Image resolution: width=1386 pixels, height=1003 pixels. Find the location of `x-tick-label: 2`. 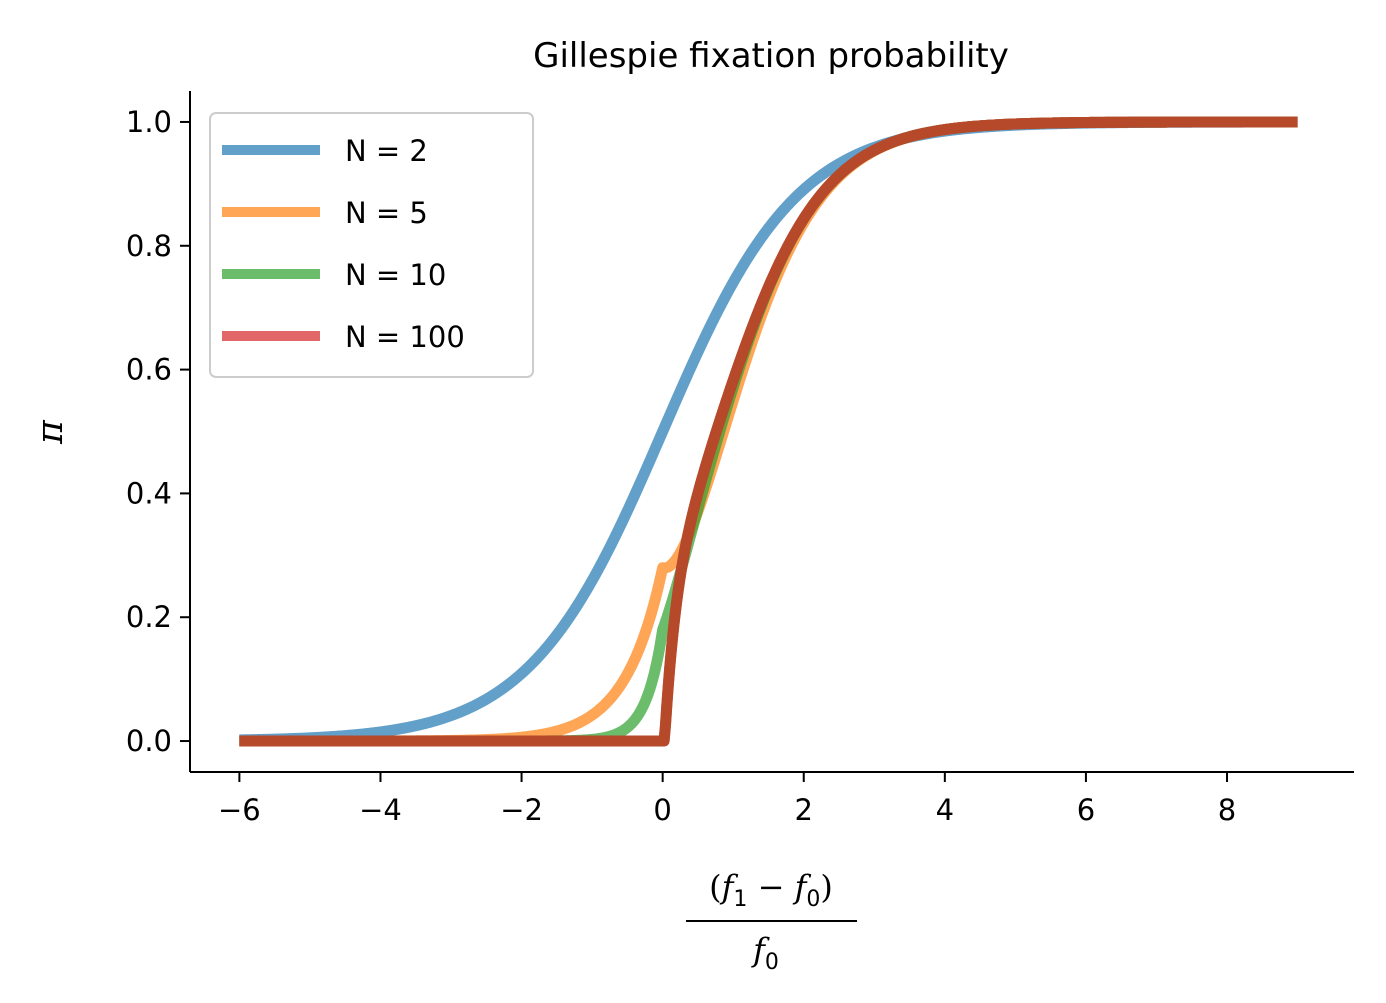

x-tick-label: 2 is located at coordinates (804, 810).